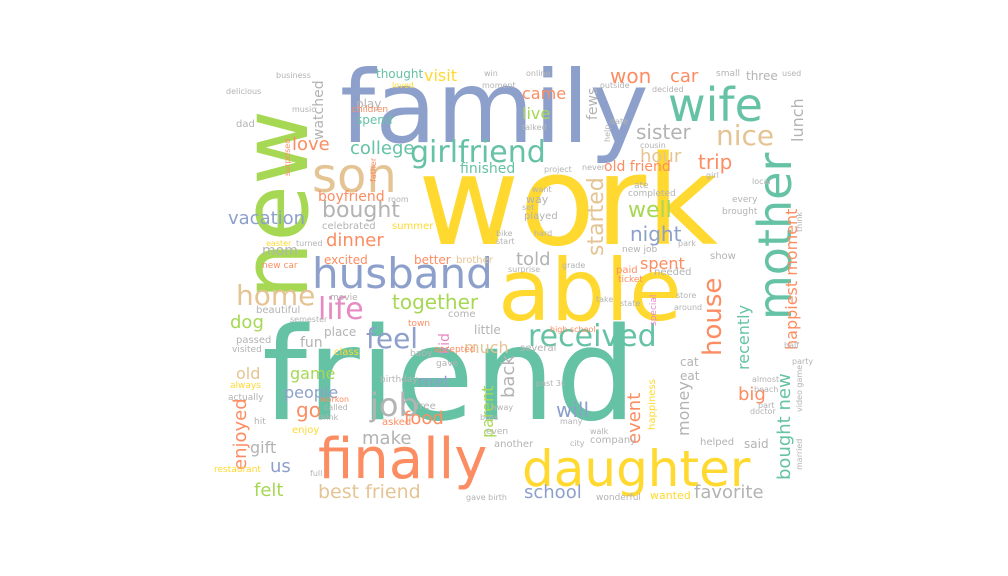 The width and height of the screenshot is (1008, 576). I want to click on word-half: half, so click(792, 345).